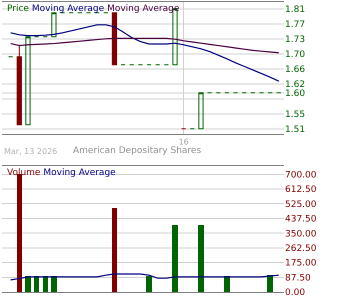 Image resolution: width=350 pixels, height=300 pixels. What do you see at coordinates (295, 115) in the screenshot?
I see `y-tick-label: 1.55` at bounding box center [295, 115].